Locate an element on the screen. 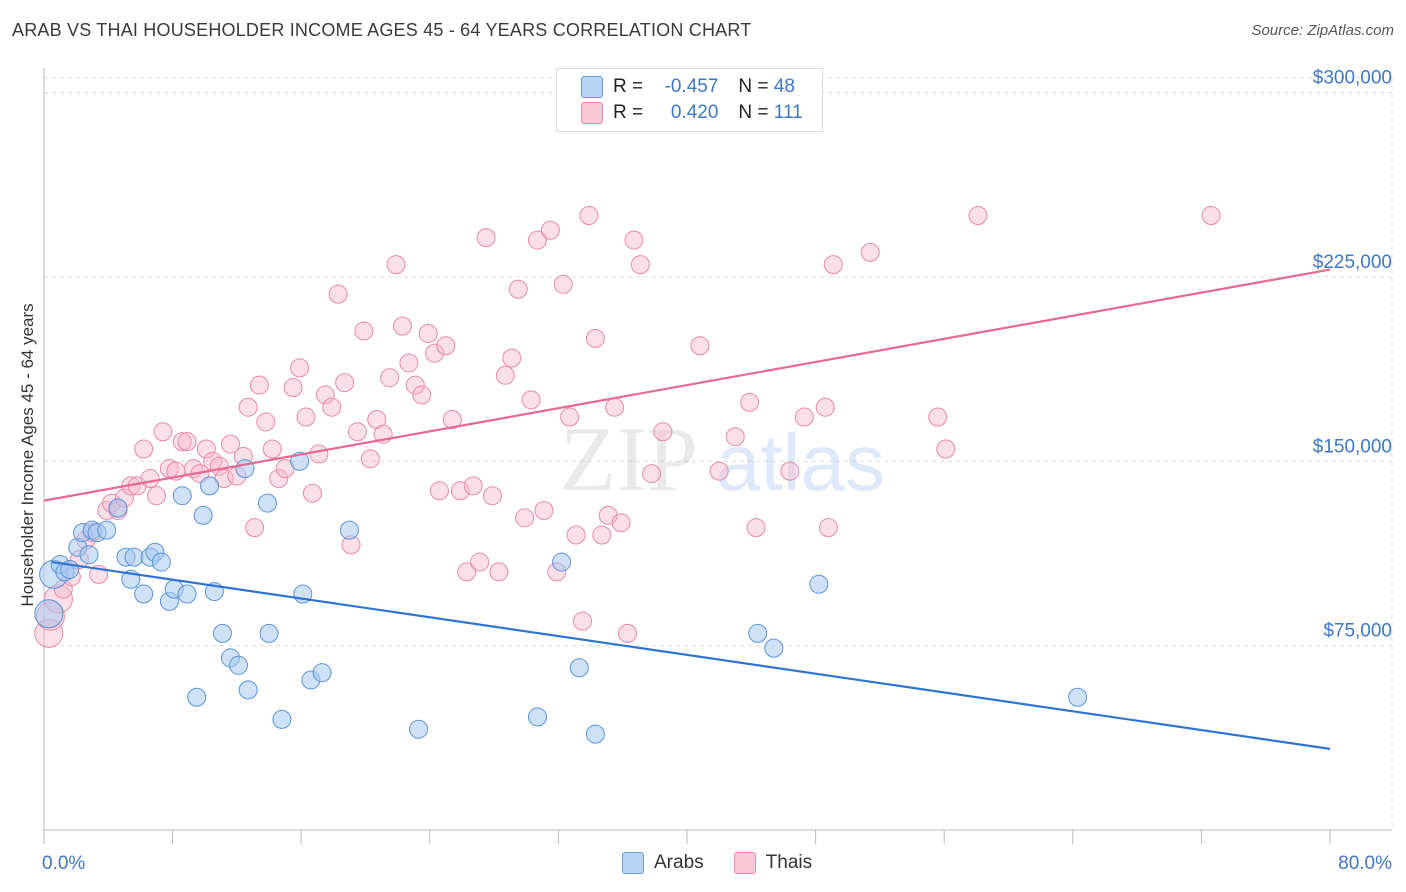  legend-row-arabs: R = -0.457 N = 48 is located at coordinates (688, 87).